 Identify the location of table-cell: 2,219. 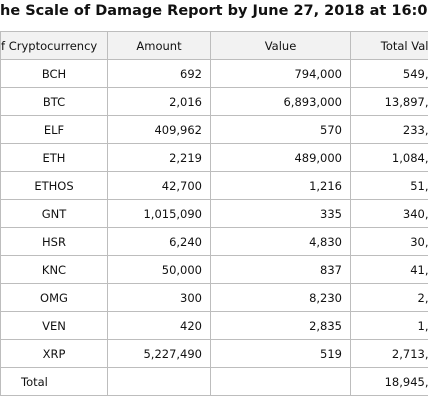
(159, 157).